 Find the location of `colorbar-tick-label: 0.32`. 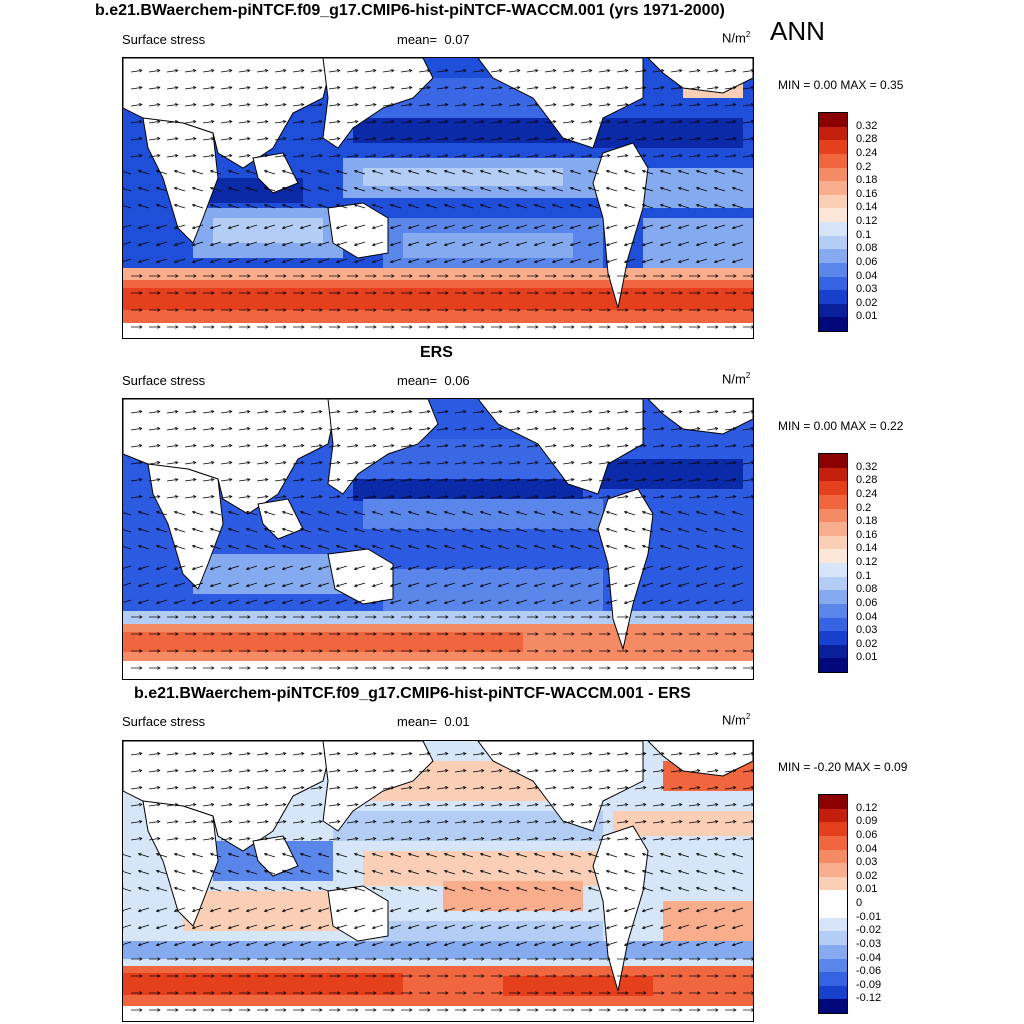

colorbar-tick-label: 0.32 is located at coordinates (867, 125).